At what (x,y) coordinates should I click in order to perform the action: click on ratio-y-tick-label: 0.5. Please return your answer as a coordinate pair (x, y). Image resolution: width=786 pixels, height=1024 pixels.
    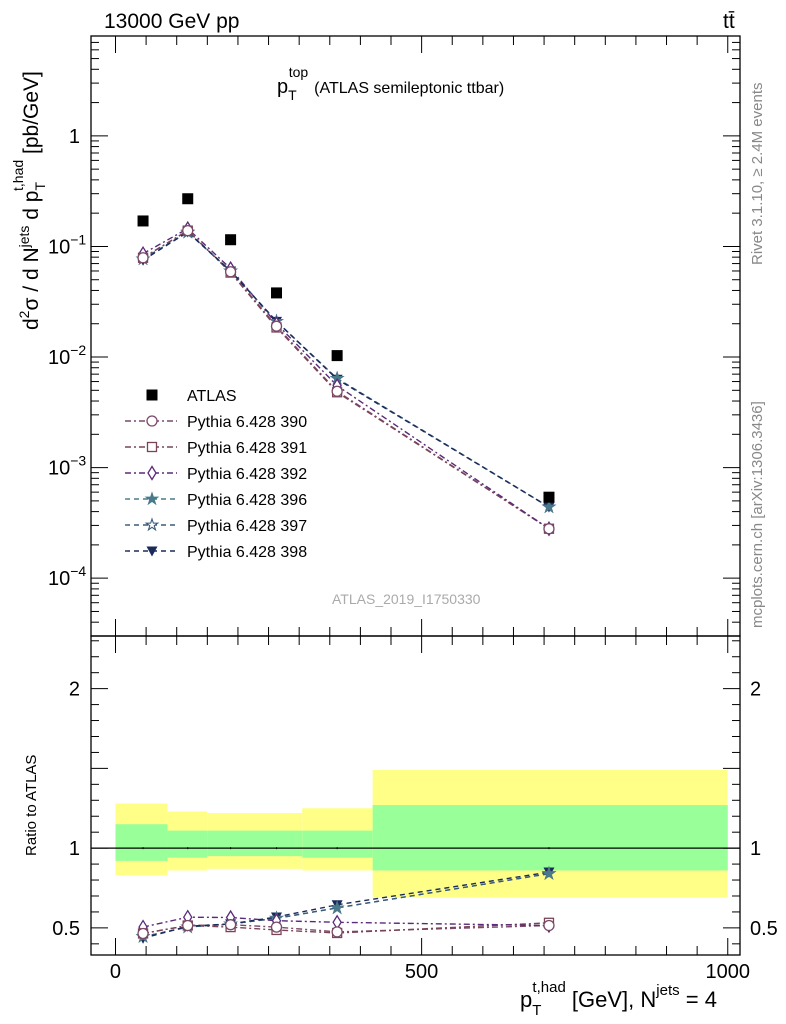
    Looking at the image, I should click on (66, 929).